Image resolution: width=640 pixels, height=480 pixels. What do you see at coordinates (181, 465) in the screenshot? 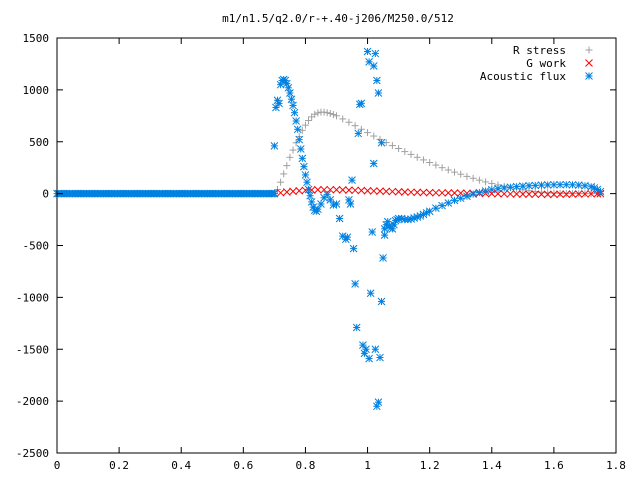
I see `x-tick-label: 0.4` at bounding box center [181, 465].